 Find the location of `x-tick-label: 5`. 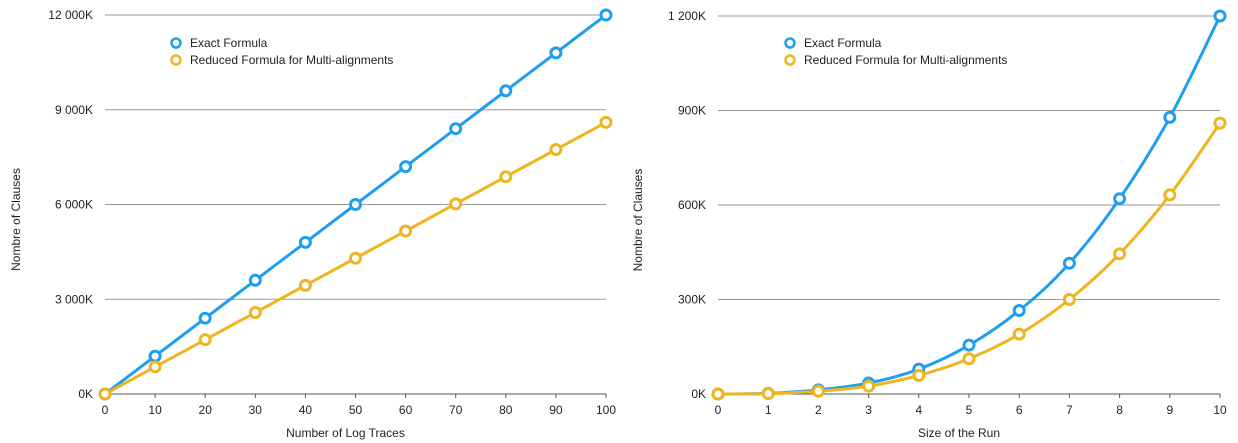

x-tick-label: 5 is located at coordinates (969, 410).